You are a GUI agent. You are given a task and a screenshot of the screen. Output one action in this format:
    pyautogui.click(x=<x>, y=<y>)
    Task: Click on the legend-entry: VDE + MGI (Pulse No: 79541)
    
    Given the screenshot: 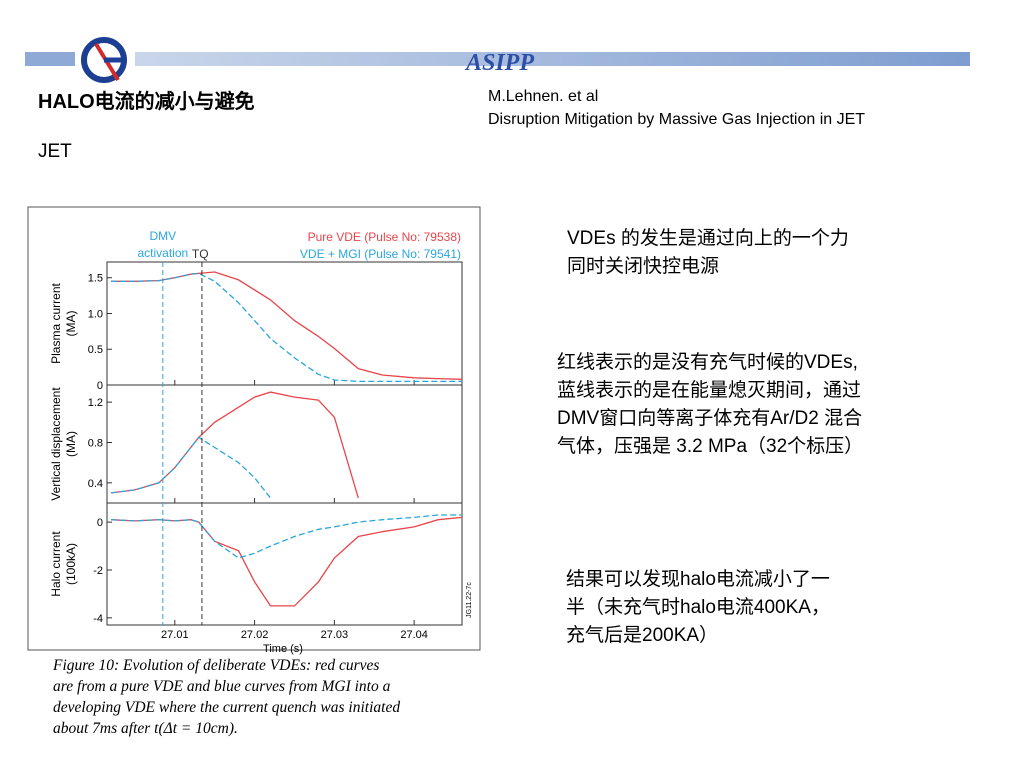 What is the action you would take?
    pyautogui.click(x=380, y=254)
    